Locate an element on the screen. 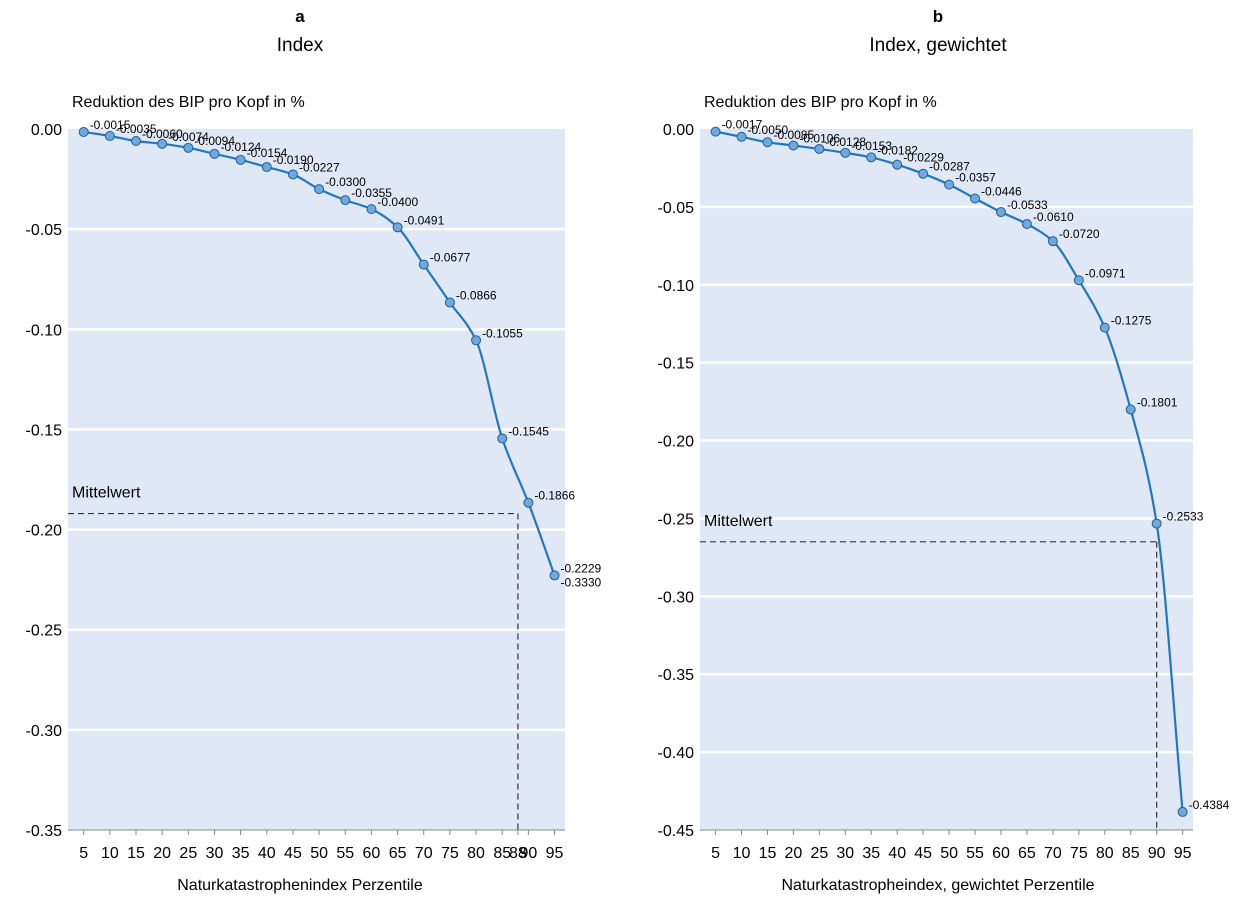 The height and width of the screenshot is (908, 1250). data-label: -0.0154 is located at coordinates (267, 153).